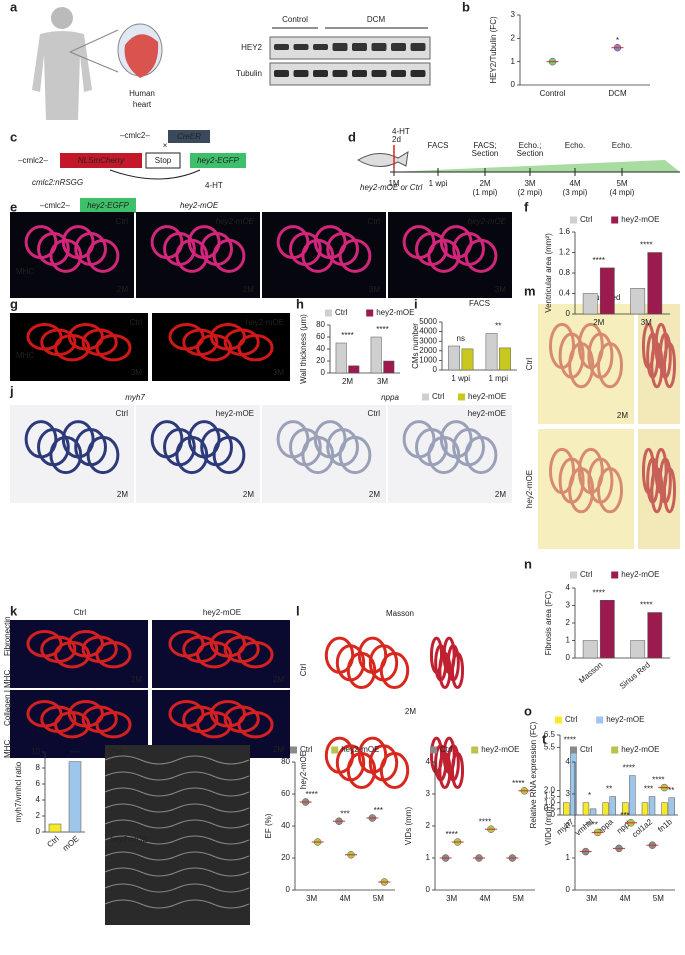 This screenshot has width=685, height=955. I want to click on y-tick-label: 2.0, so click(550, 789).